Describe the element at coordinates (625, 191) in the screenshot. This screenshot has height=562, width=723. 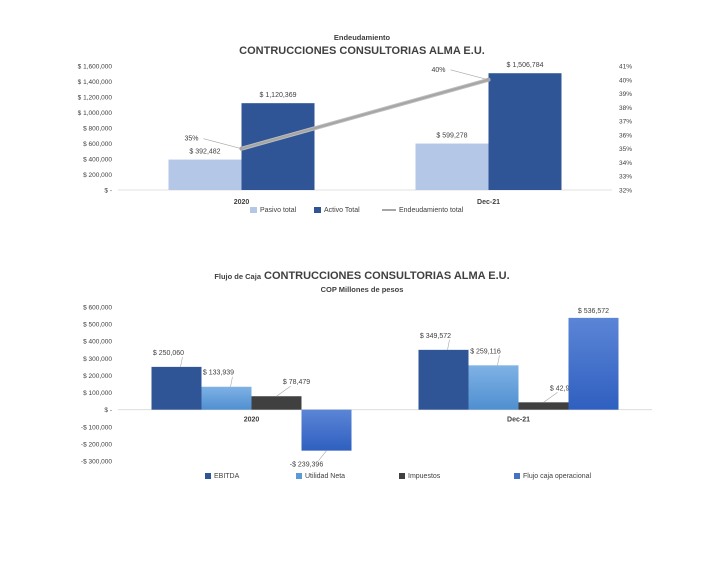
I see `chart1-y2tick-label: 32%` at that location.